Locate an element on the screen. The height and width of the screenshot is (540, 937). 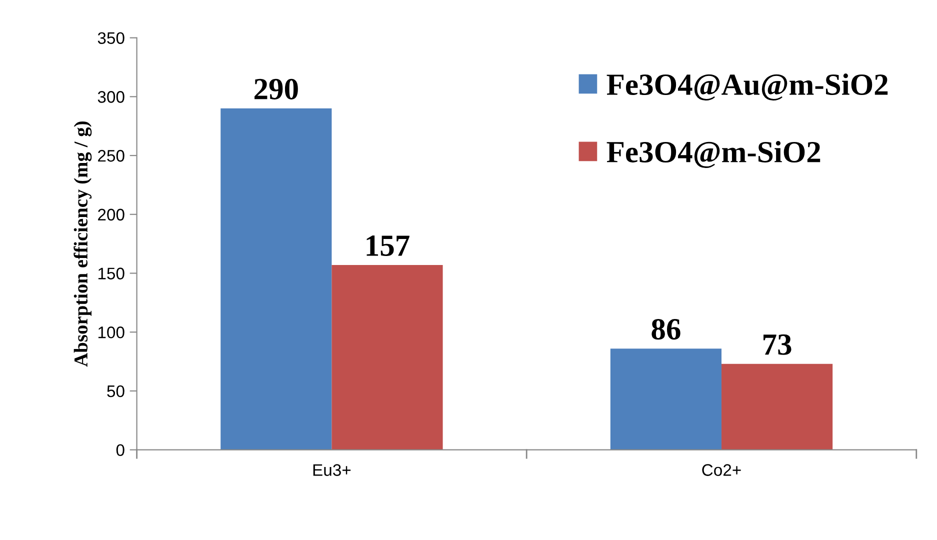
y-tick-label: 50 is located at coordinates (115, 391).